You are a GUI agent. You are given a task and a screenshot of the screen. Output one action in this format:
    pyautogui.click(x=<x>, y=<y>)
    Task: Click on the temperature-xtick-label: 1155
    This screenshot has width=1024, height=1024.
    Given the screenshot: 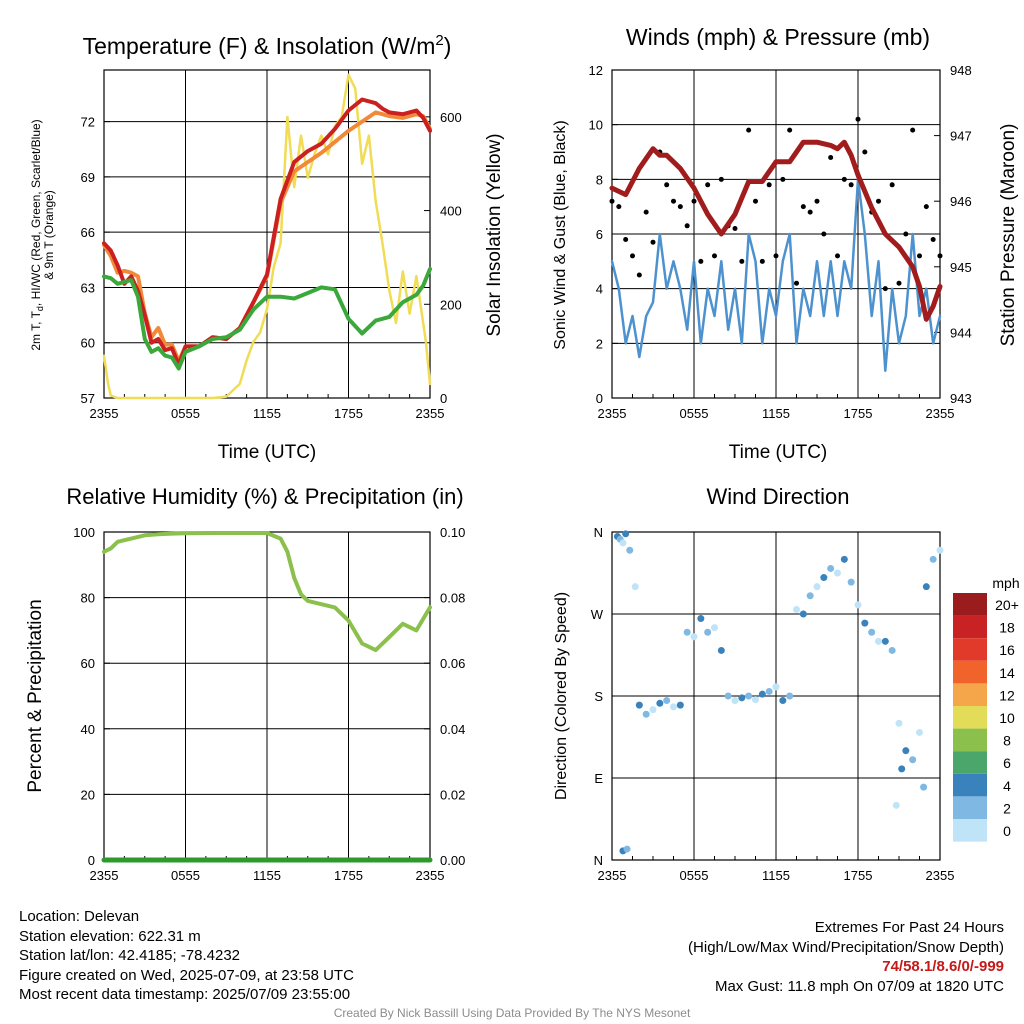 What is the action you would take?
    pyautogui.click(x=267, y=413)
    